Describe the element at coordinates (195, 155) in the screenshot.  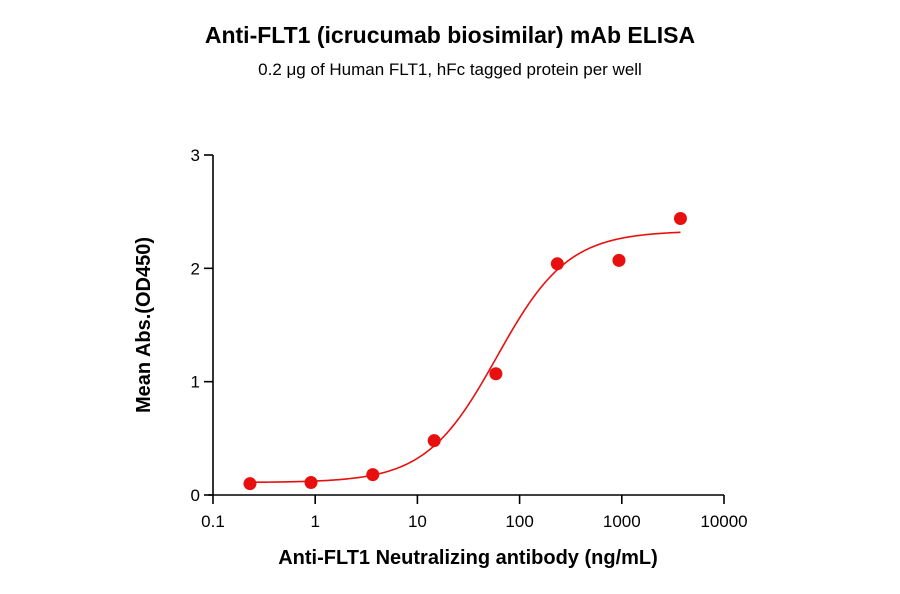
I see `y-tick-label: 3` at that location.